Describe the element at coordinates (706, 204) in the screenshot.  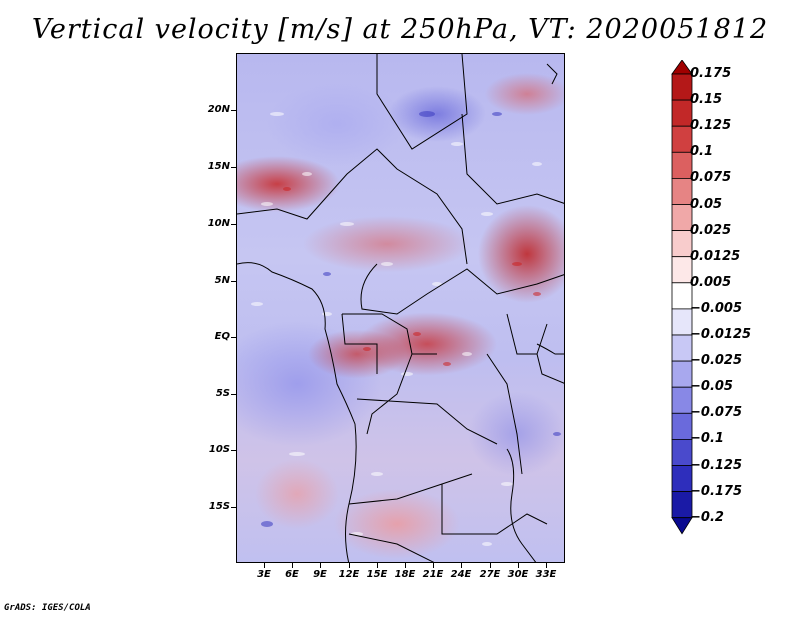
I see `colorbar-label: 0.05` at that location.